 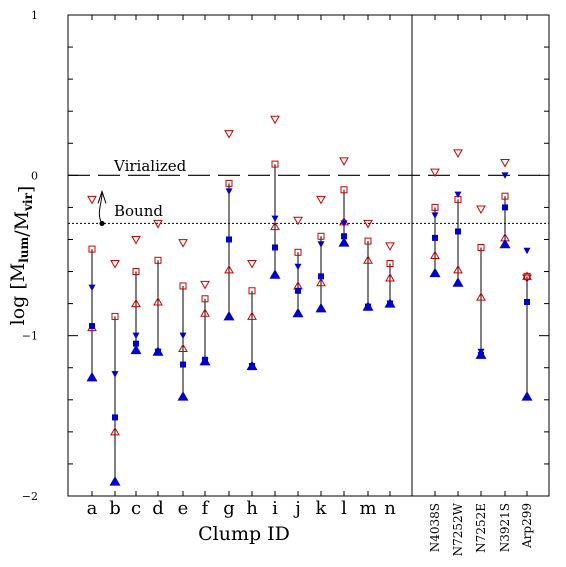 What do you see at coordinates (102, 196) in the screenshot?
I see `bound-arrow-head` at bounding box center [102, 196].